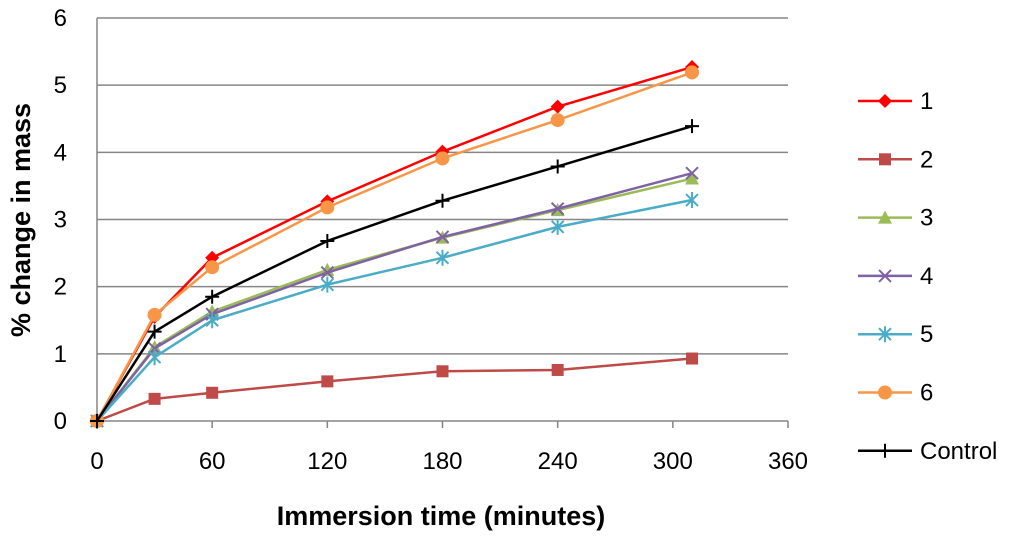 The height and width of the screenshot is (538, 1024). I want to click on legend-item-3: 3, so click(895, 218).